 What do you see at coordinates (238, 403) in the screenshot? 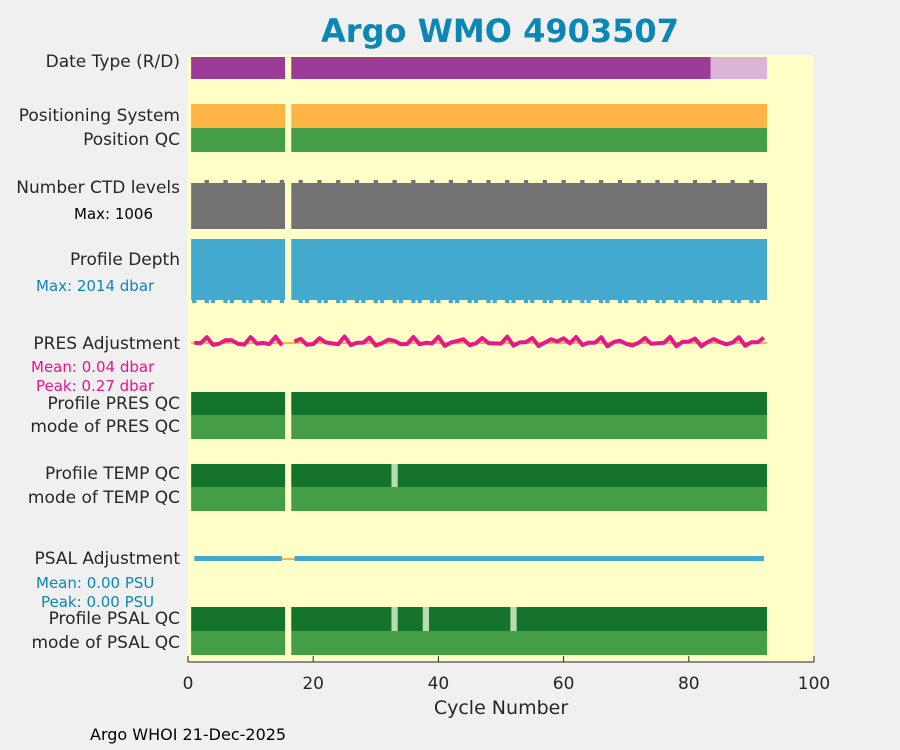
I see `profile-pres-qc-bar-seg1` at bounding box center [238, 403].